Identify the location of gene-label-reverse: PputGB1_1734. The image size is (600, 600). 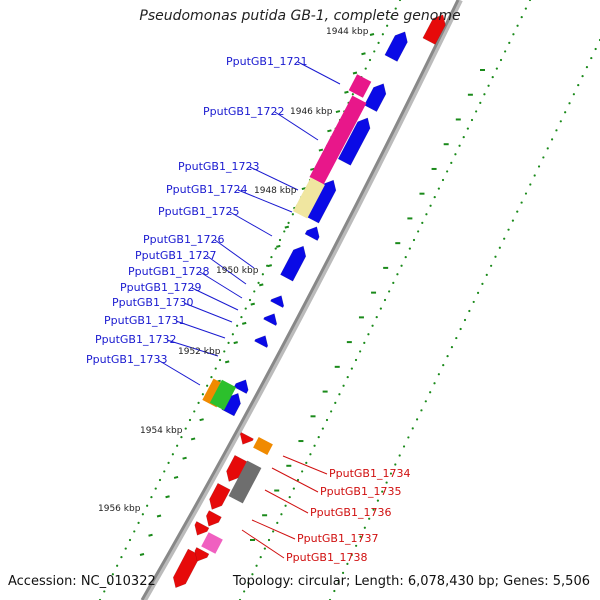
(370, 473).